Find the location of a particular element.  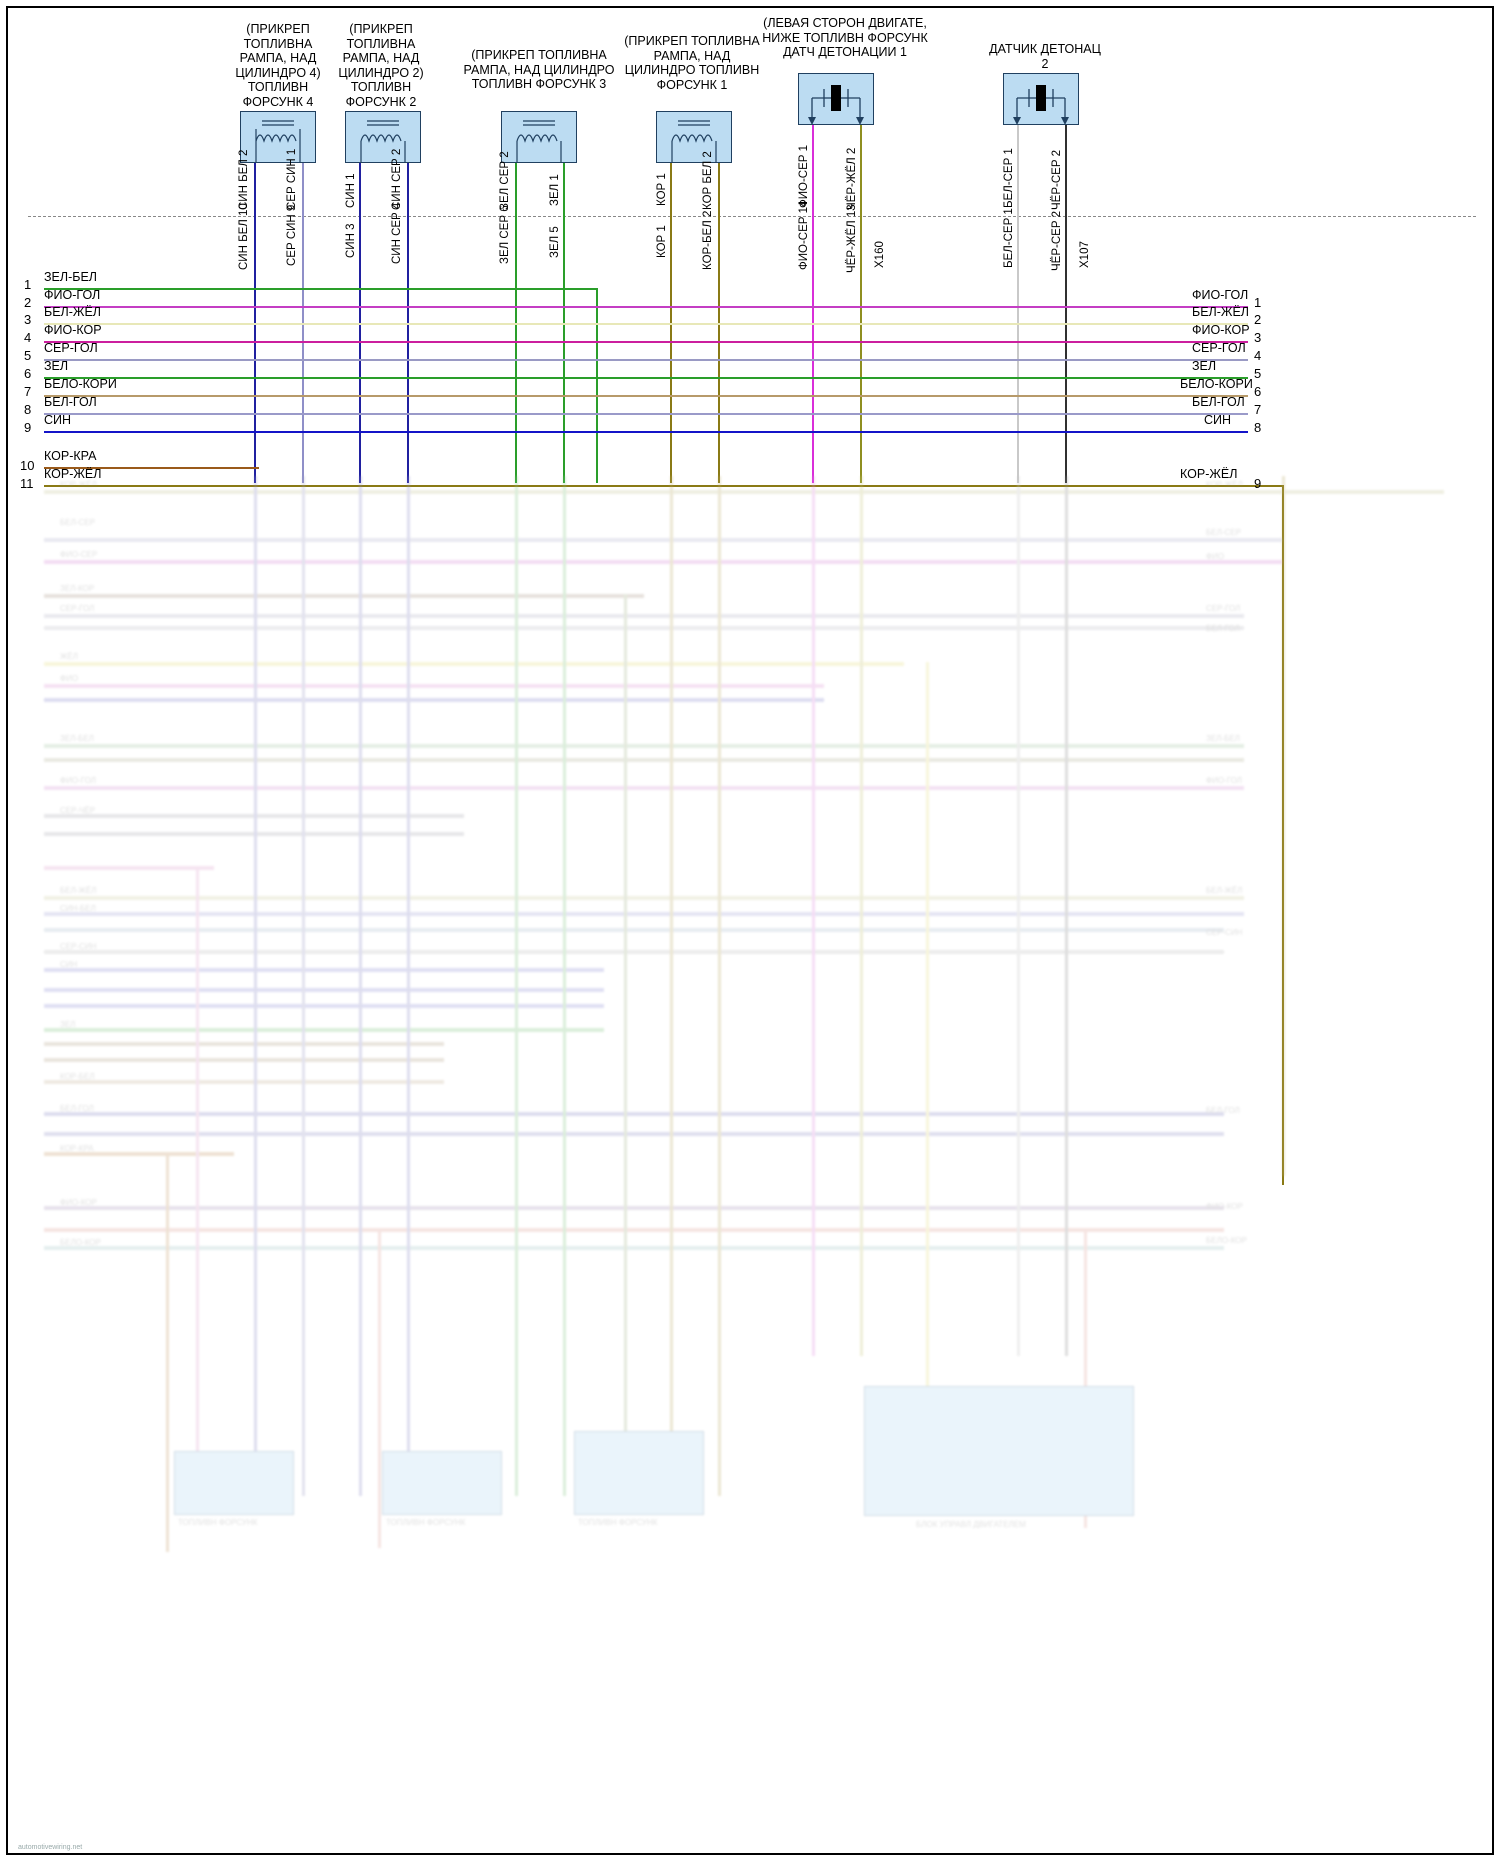

faded-wire-label: ЗЕЛ-КОР is located at coordinates (77, 588).